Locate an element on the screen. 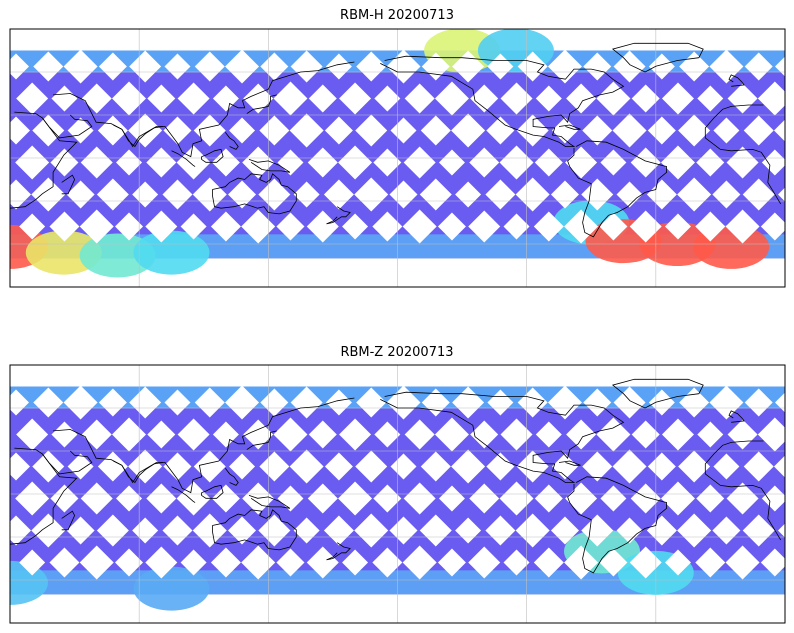 This screenshot has height=633, width=794. australia-coast is located at coordinates (254, 194).